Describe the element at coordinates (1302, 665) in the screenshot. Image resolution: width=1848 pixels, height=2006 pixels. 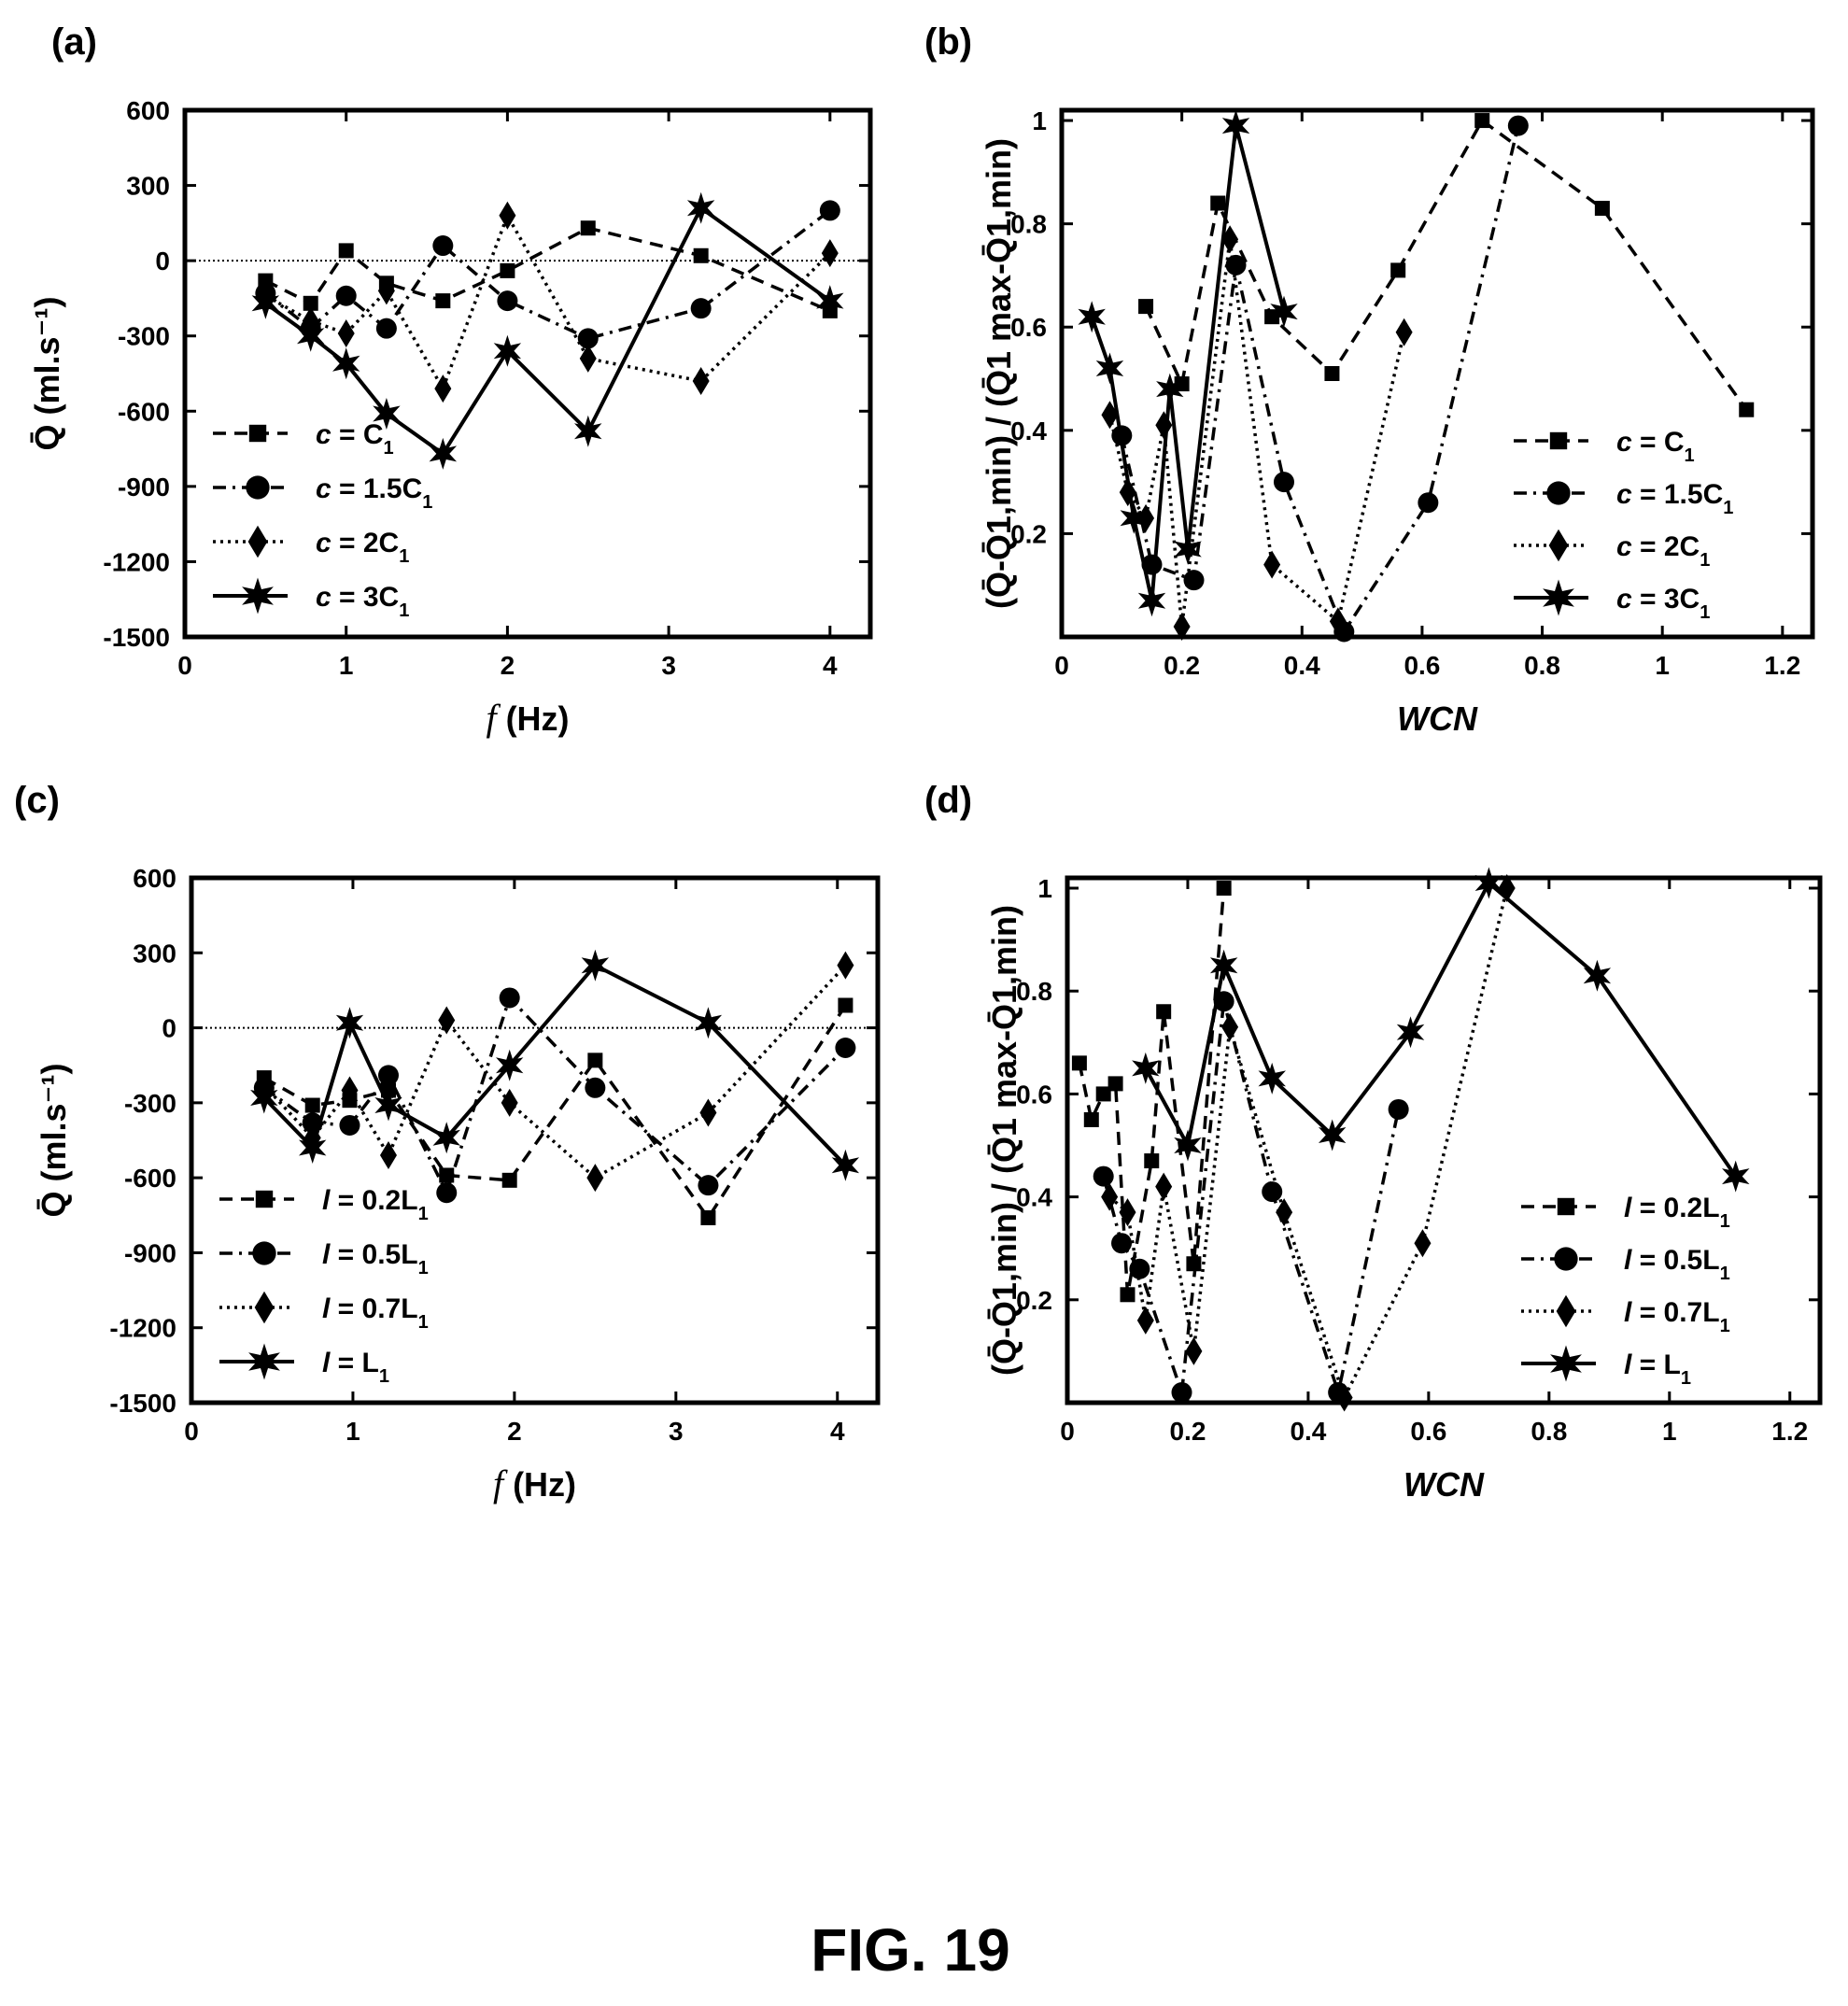
I see `x-tick-label: 0.4` at that location.